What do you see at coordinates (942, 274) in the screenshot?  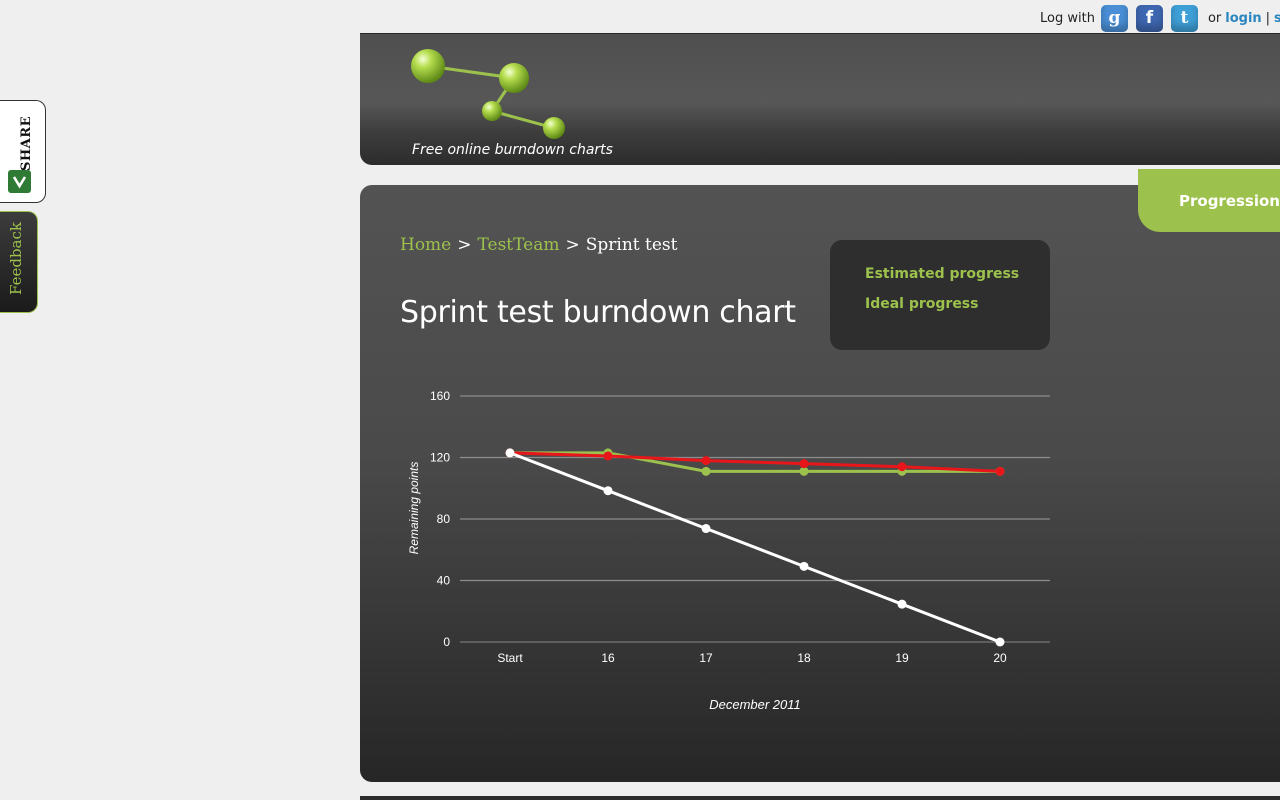 I see `legend-item-estimated: Estimated progress` at bounding box center [942, 274].